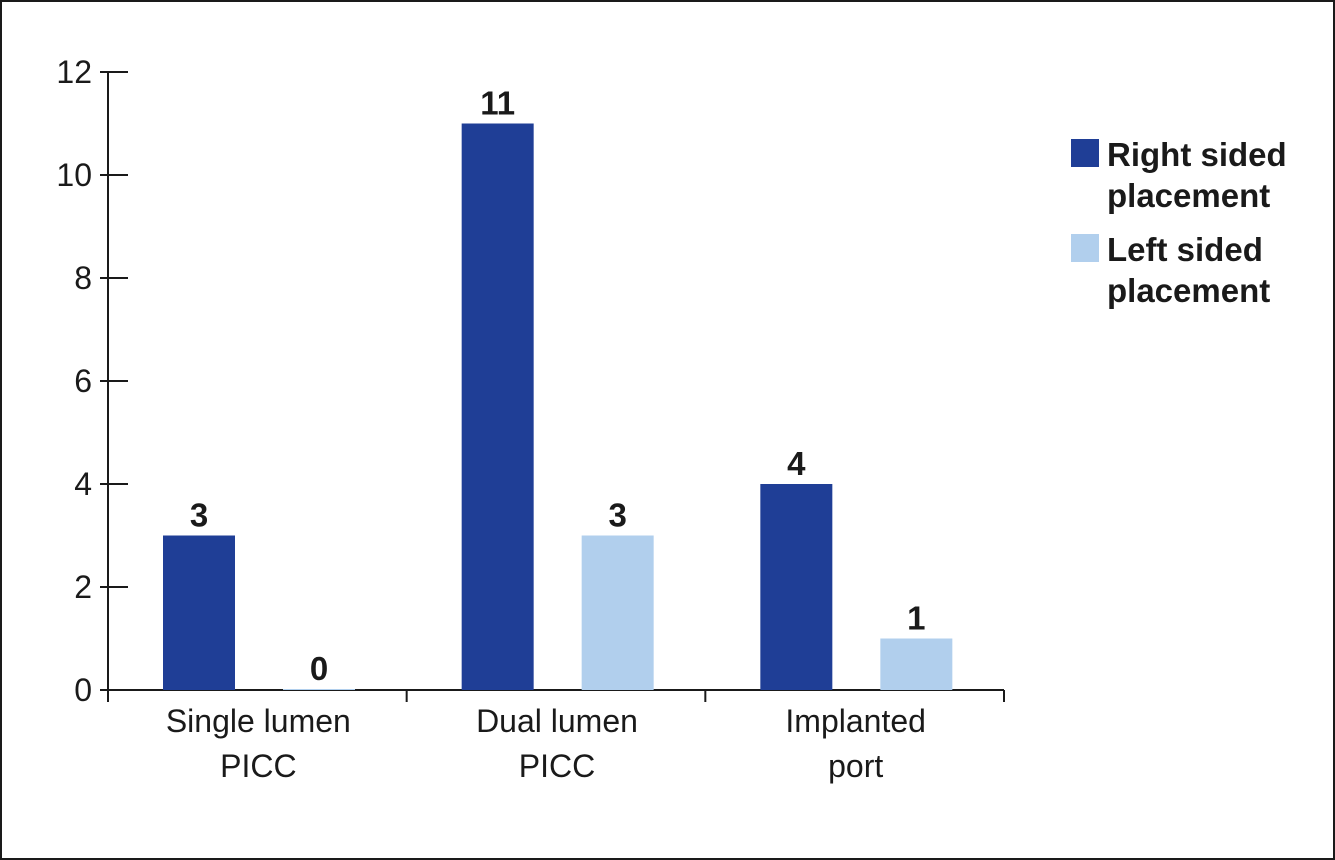 This screenshot has width=1335, height=860. Describe the element at coordinates (319, 668) in the screenshot. I see `data-label: 0` at that location.